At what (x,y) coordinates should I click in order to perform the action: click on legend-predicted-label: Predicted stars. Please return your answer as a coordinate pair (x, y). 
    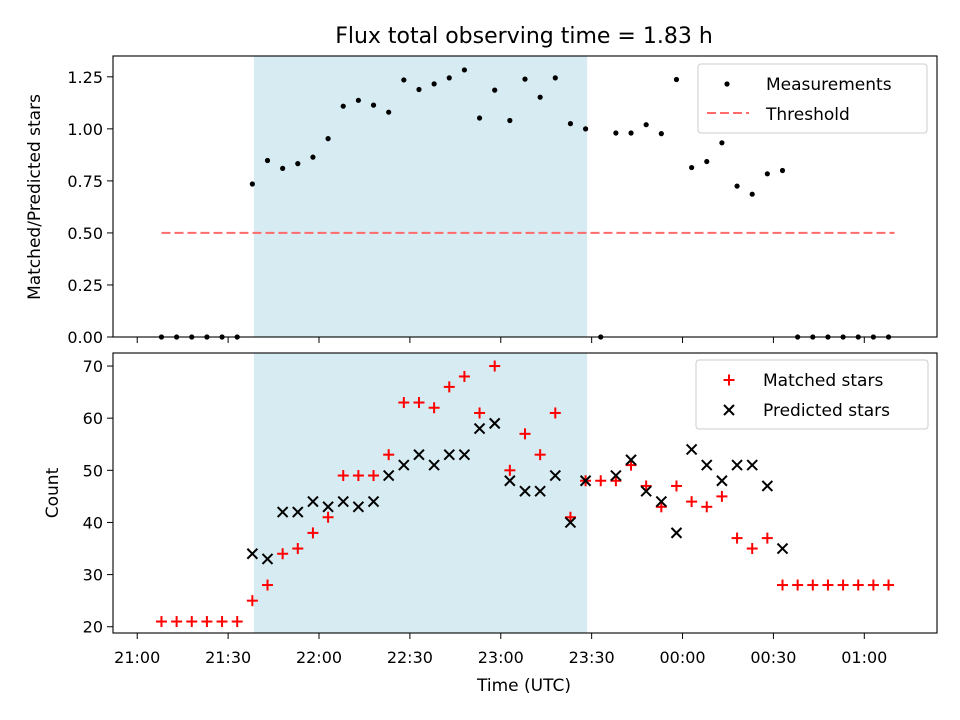
    Looking at the image, I should click on (826, 411).